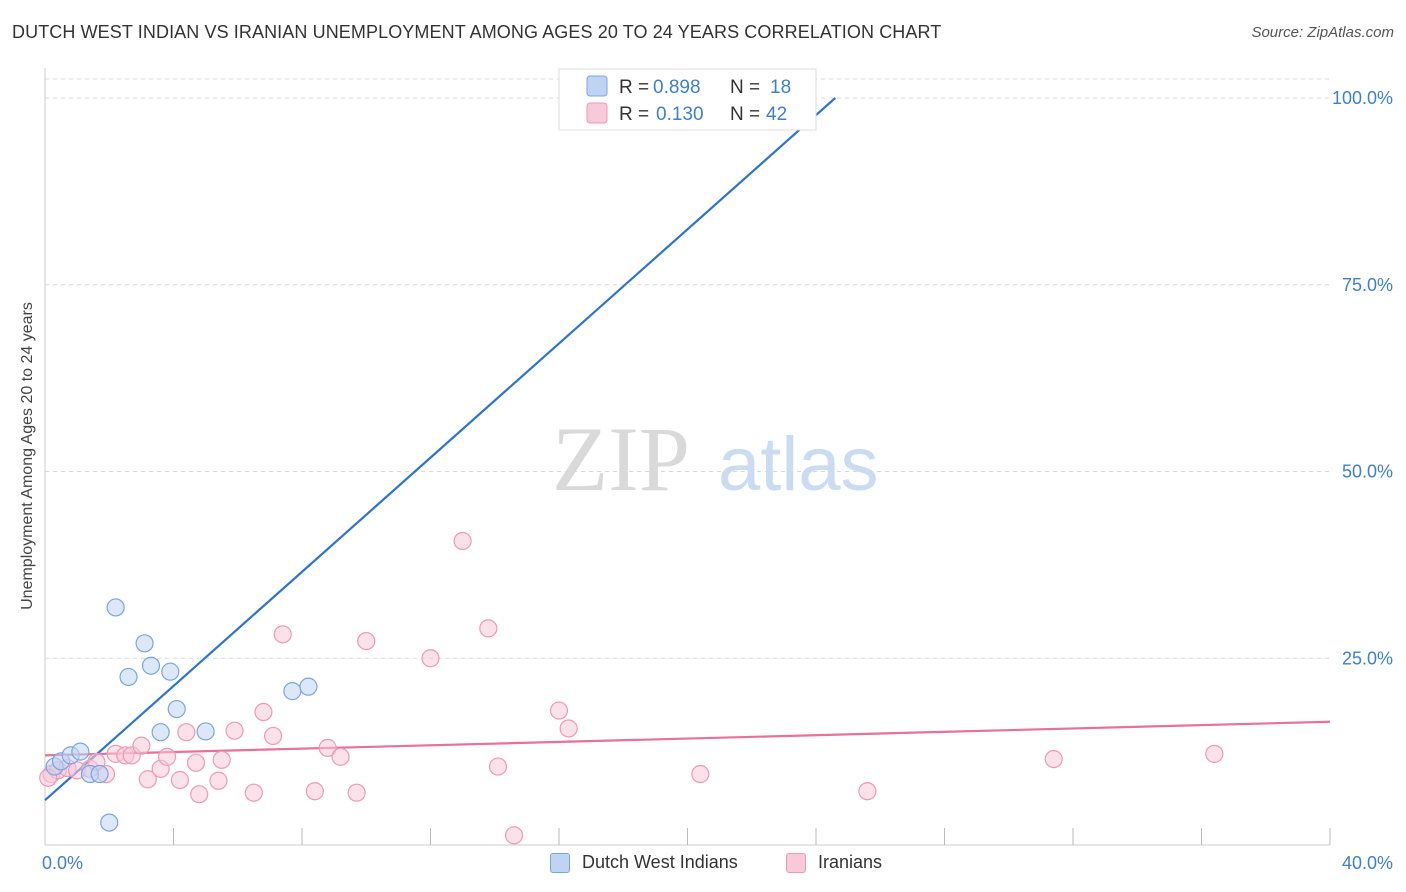  Describe the element at coordinates (621, 459) in the screenshot. I see `watermark-zip: ZIP` at that location.